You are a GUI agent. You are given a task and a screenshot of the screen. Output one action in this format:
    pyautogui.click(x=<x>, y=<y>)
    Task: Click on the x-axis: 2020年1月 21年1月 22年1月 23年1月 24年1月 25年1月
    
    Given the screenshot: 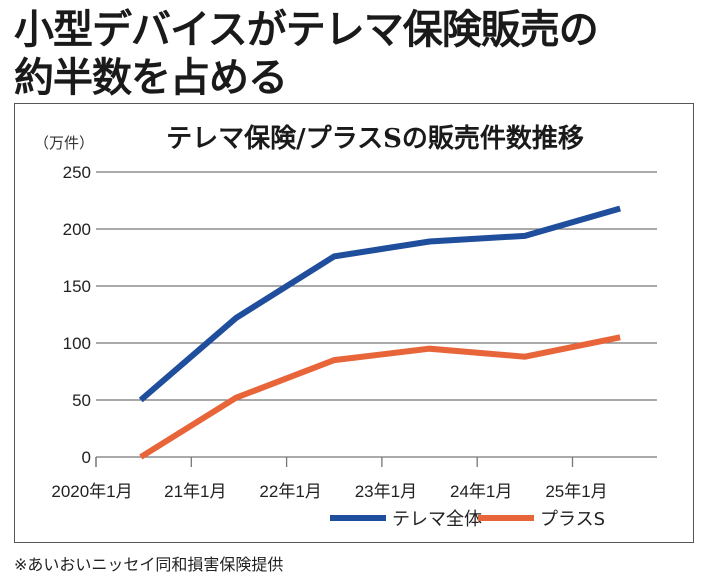 What is the action you would take?
    pyautogui.click(x=329, y=479)
    